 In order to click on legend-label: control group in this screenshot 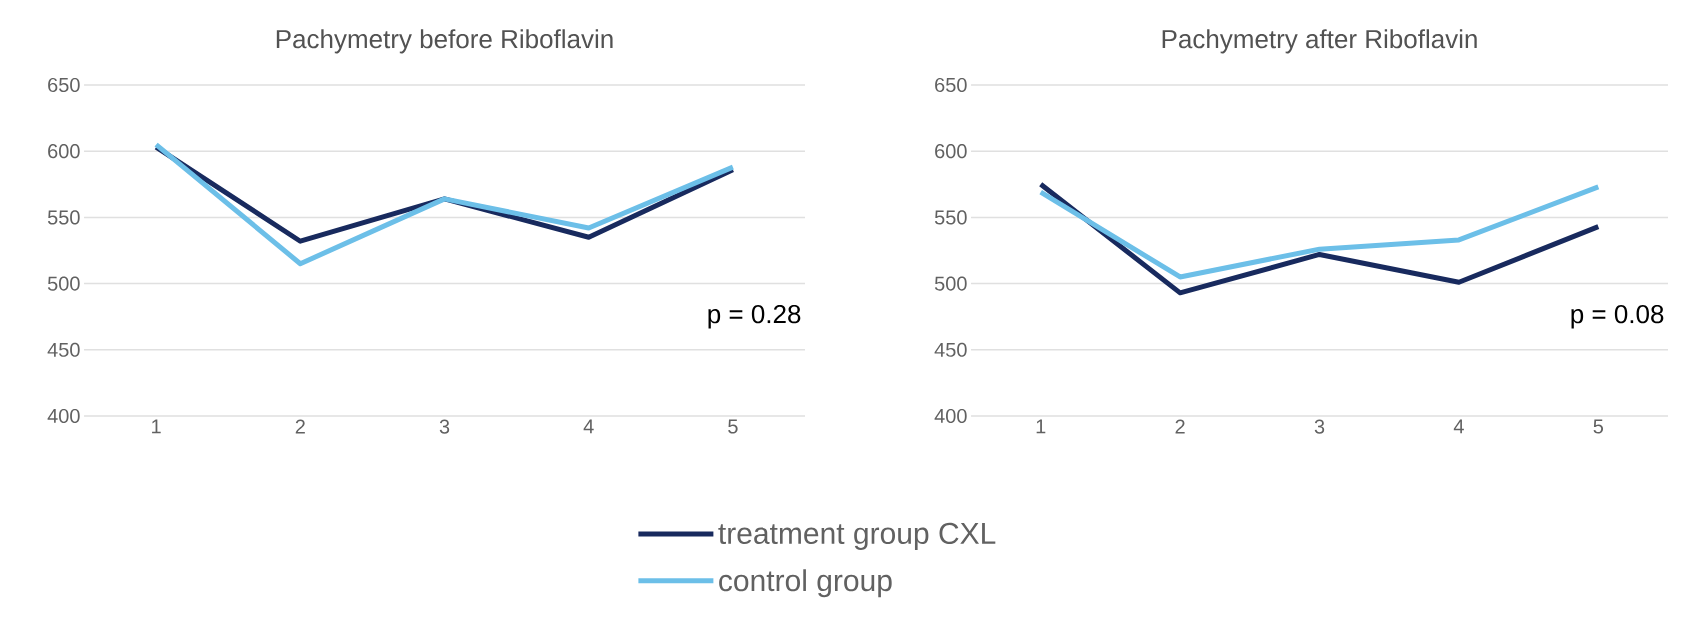, I will do `click(805, 583)`.